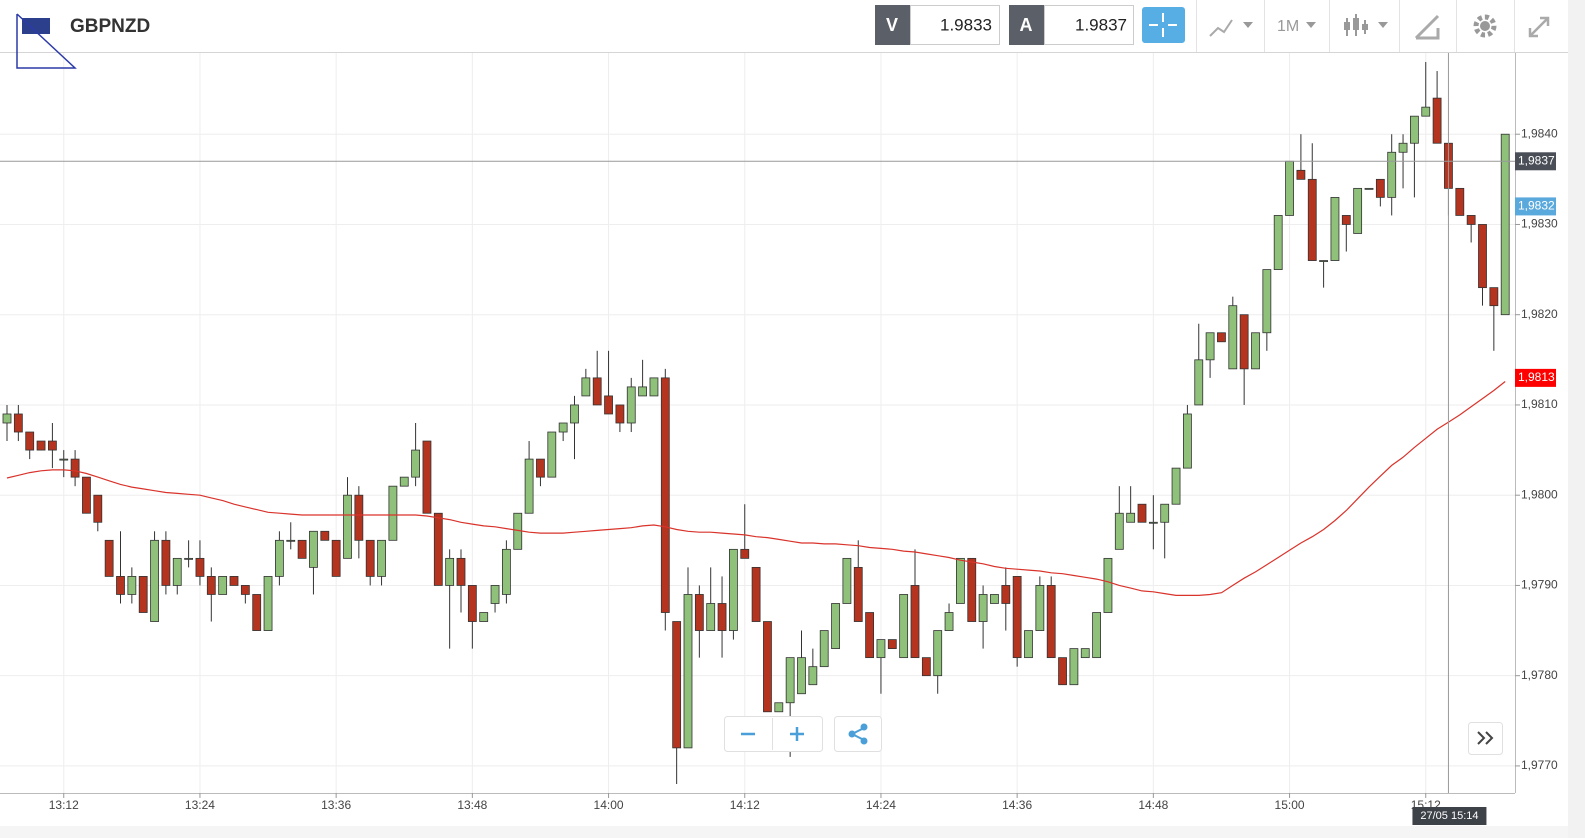 The image size is (1585, 838). I want to click on crosshair-icon, so click(1163, 25).